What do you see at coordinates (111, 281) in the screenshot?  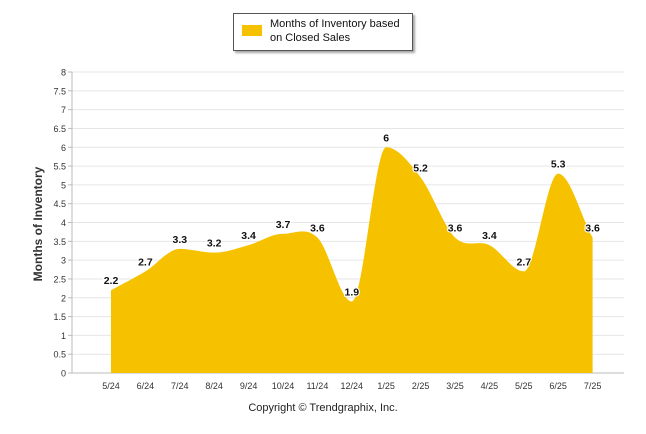 I see `data-label: 2.2` at bounding box center [111, 281].